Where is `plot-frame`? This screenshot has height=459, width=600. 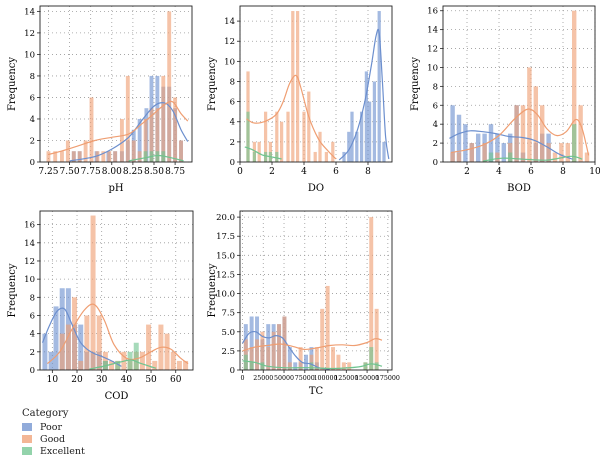 plot-frame is located at coordinates (116, 84).